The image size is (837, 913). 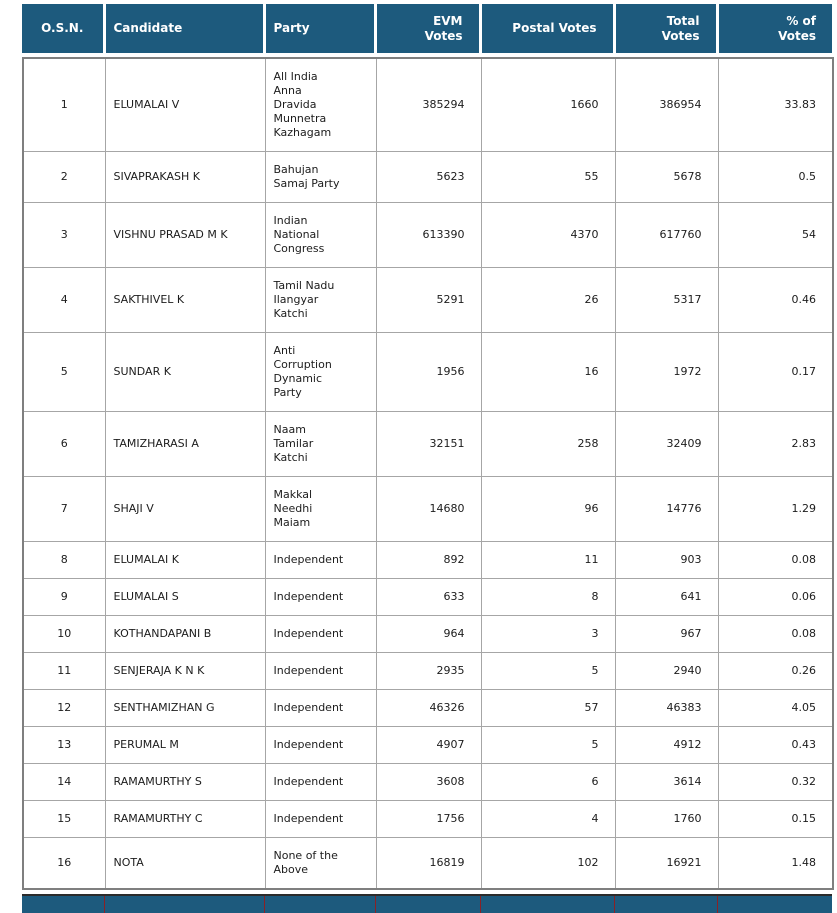 What do you see at coordinates (774, 28) in the screenshot?
I see `header-pct-votes: % of Votes` at bounding box center [774, 28].